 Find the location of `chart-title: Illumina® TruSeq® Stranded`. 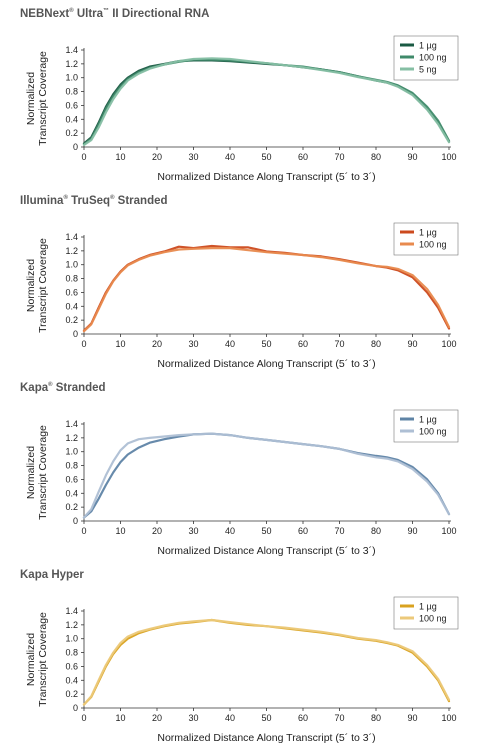

chart-title: Illumina® TruSeq® Stranded is located at coordinates (94, 201).